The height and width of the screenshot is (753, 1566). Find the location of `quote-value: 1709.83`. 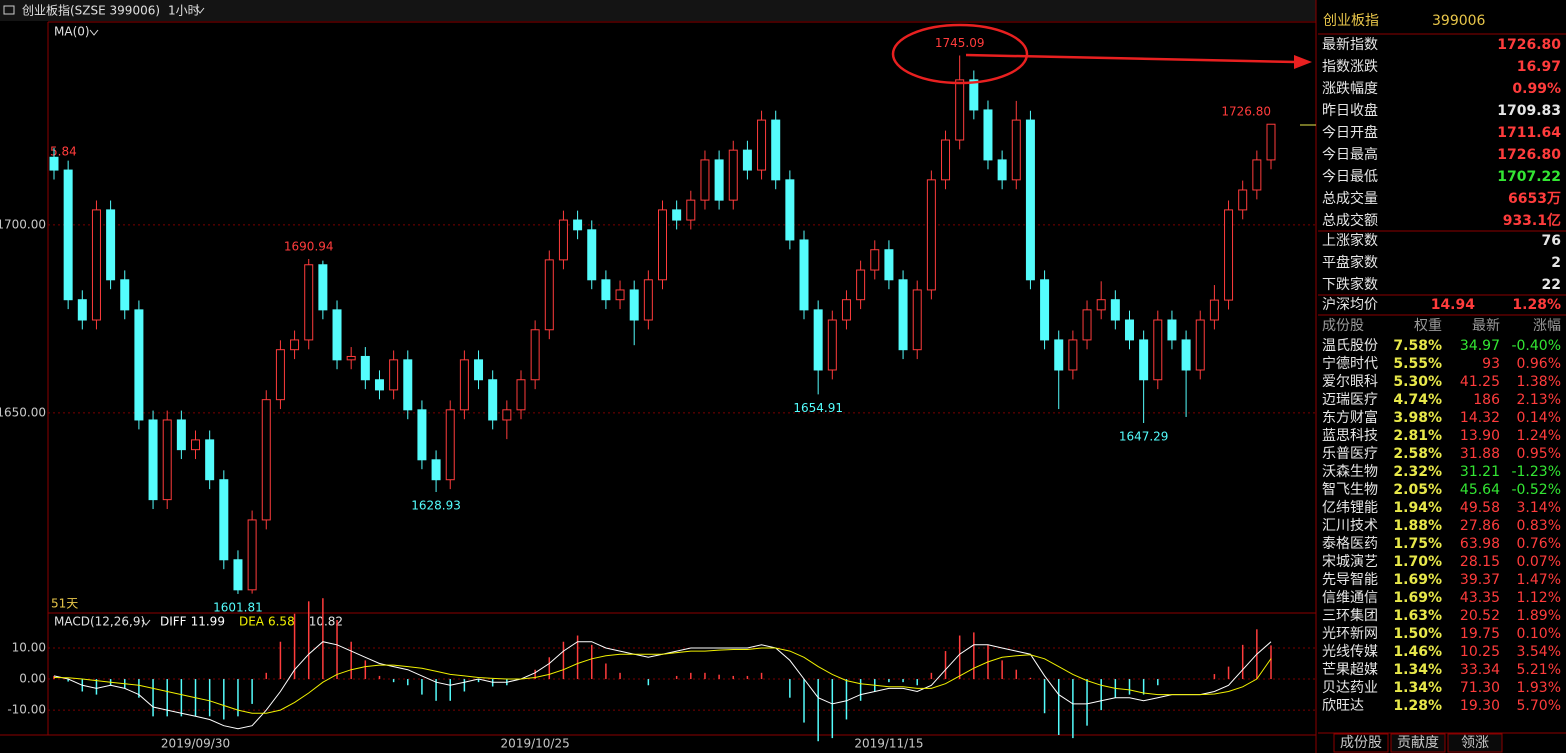

quote-value: 1709.83 is located at coordinates (1529, 111).